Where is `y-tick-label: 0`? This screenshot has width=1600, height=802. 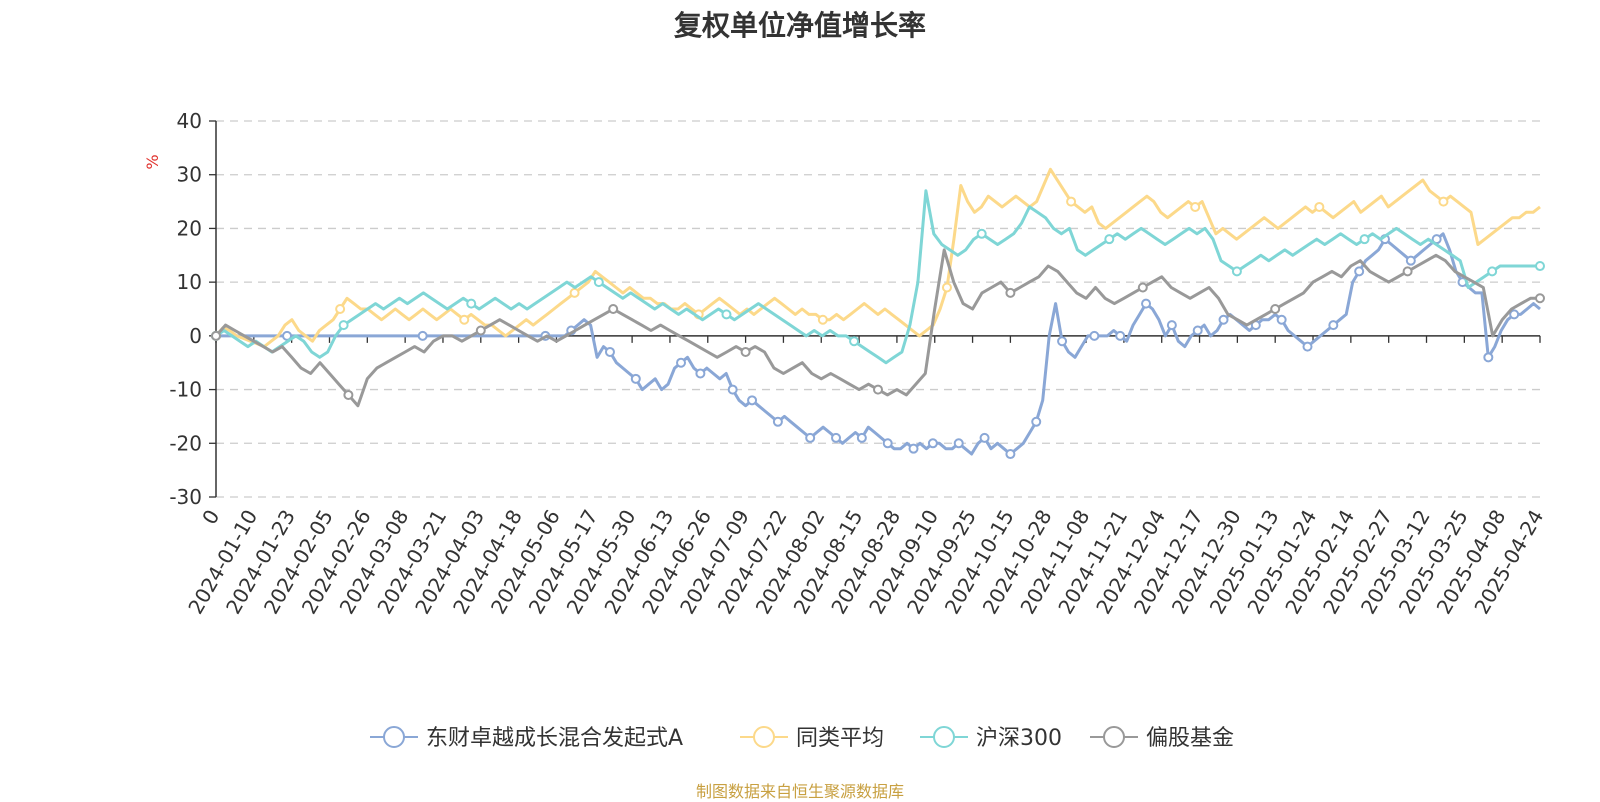 y-tick-label: 0 is located at coordinates (195, 336).